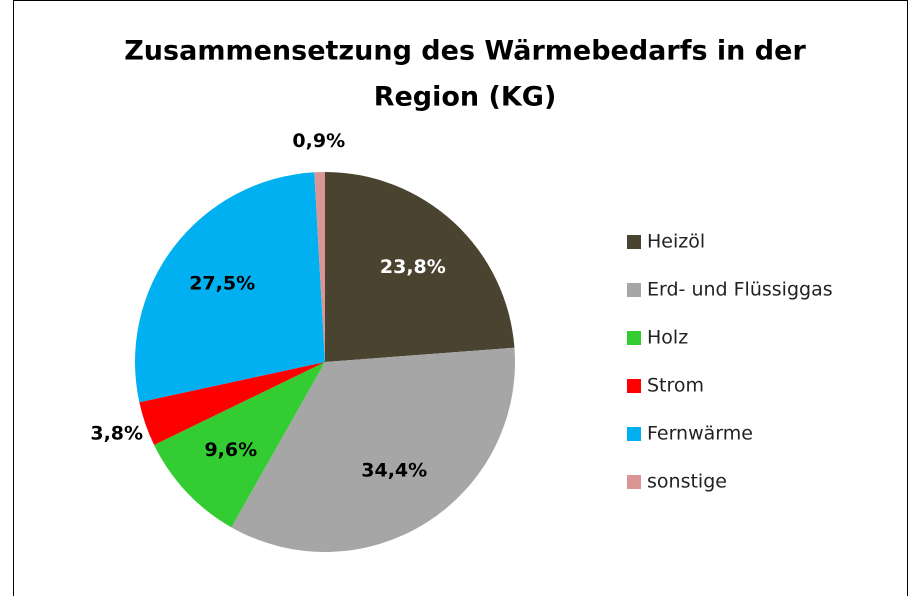 The image size is (912, 596). I want to click on legend-label: Heizöl, so click(676, 242).